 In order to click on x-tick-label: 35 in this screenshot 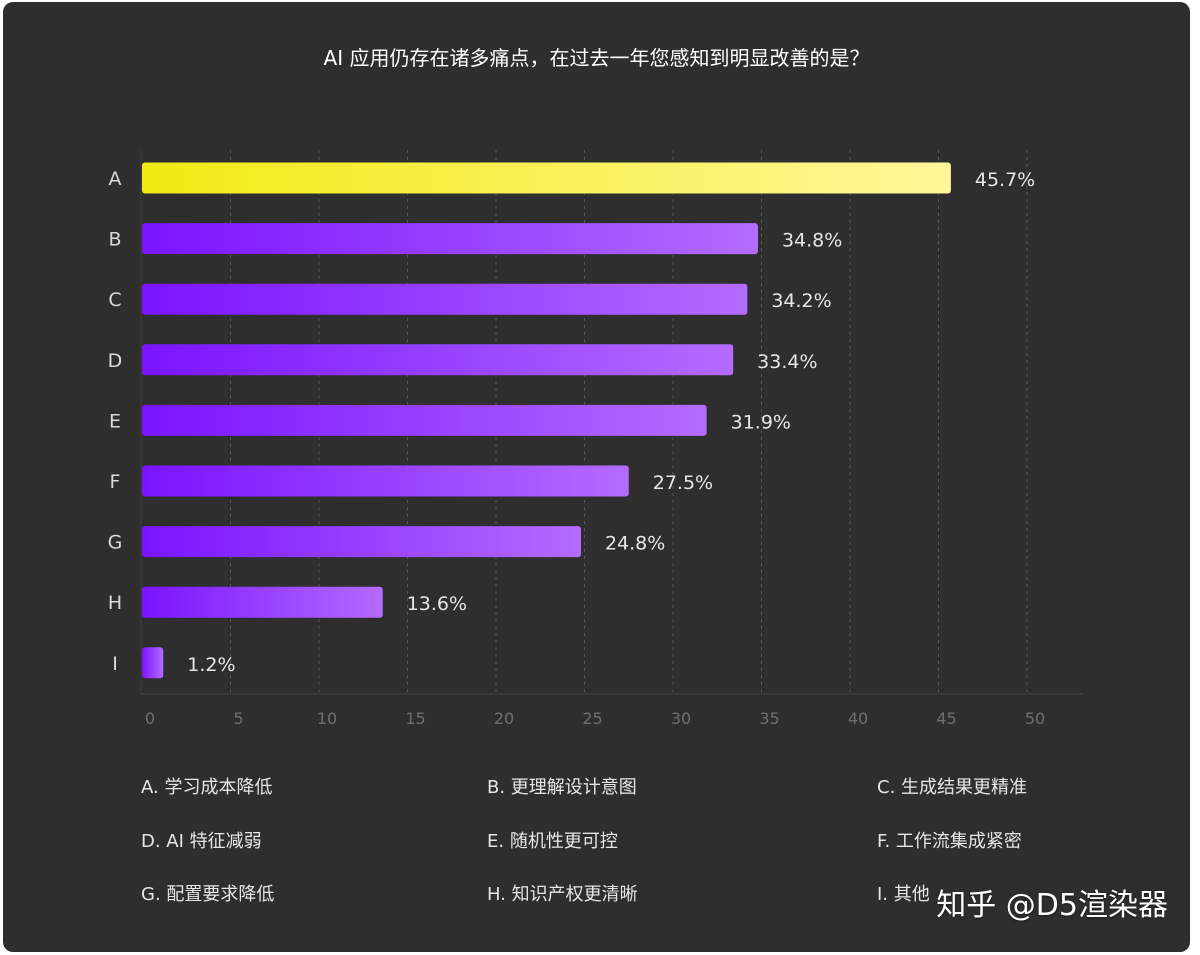, I will do `click(769, 718)`.